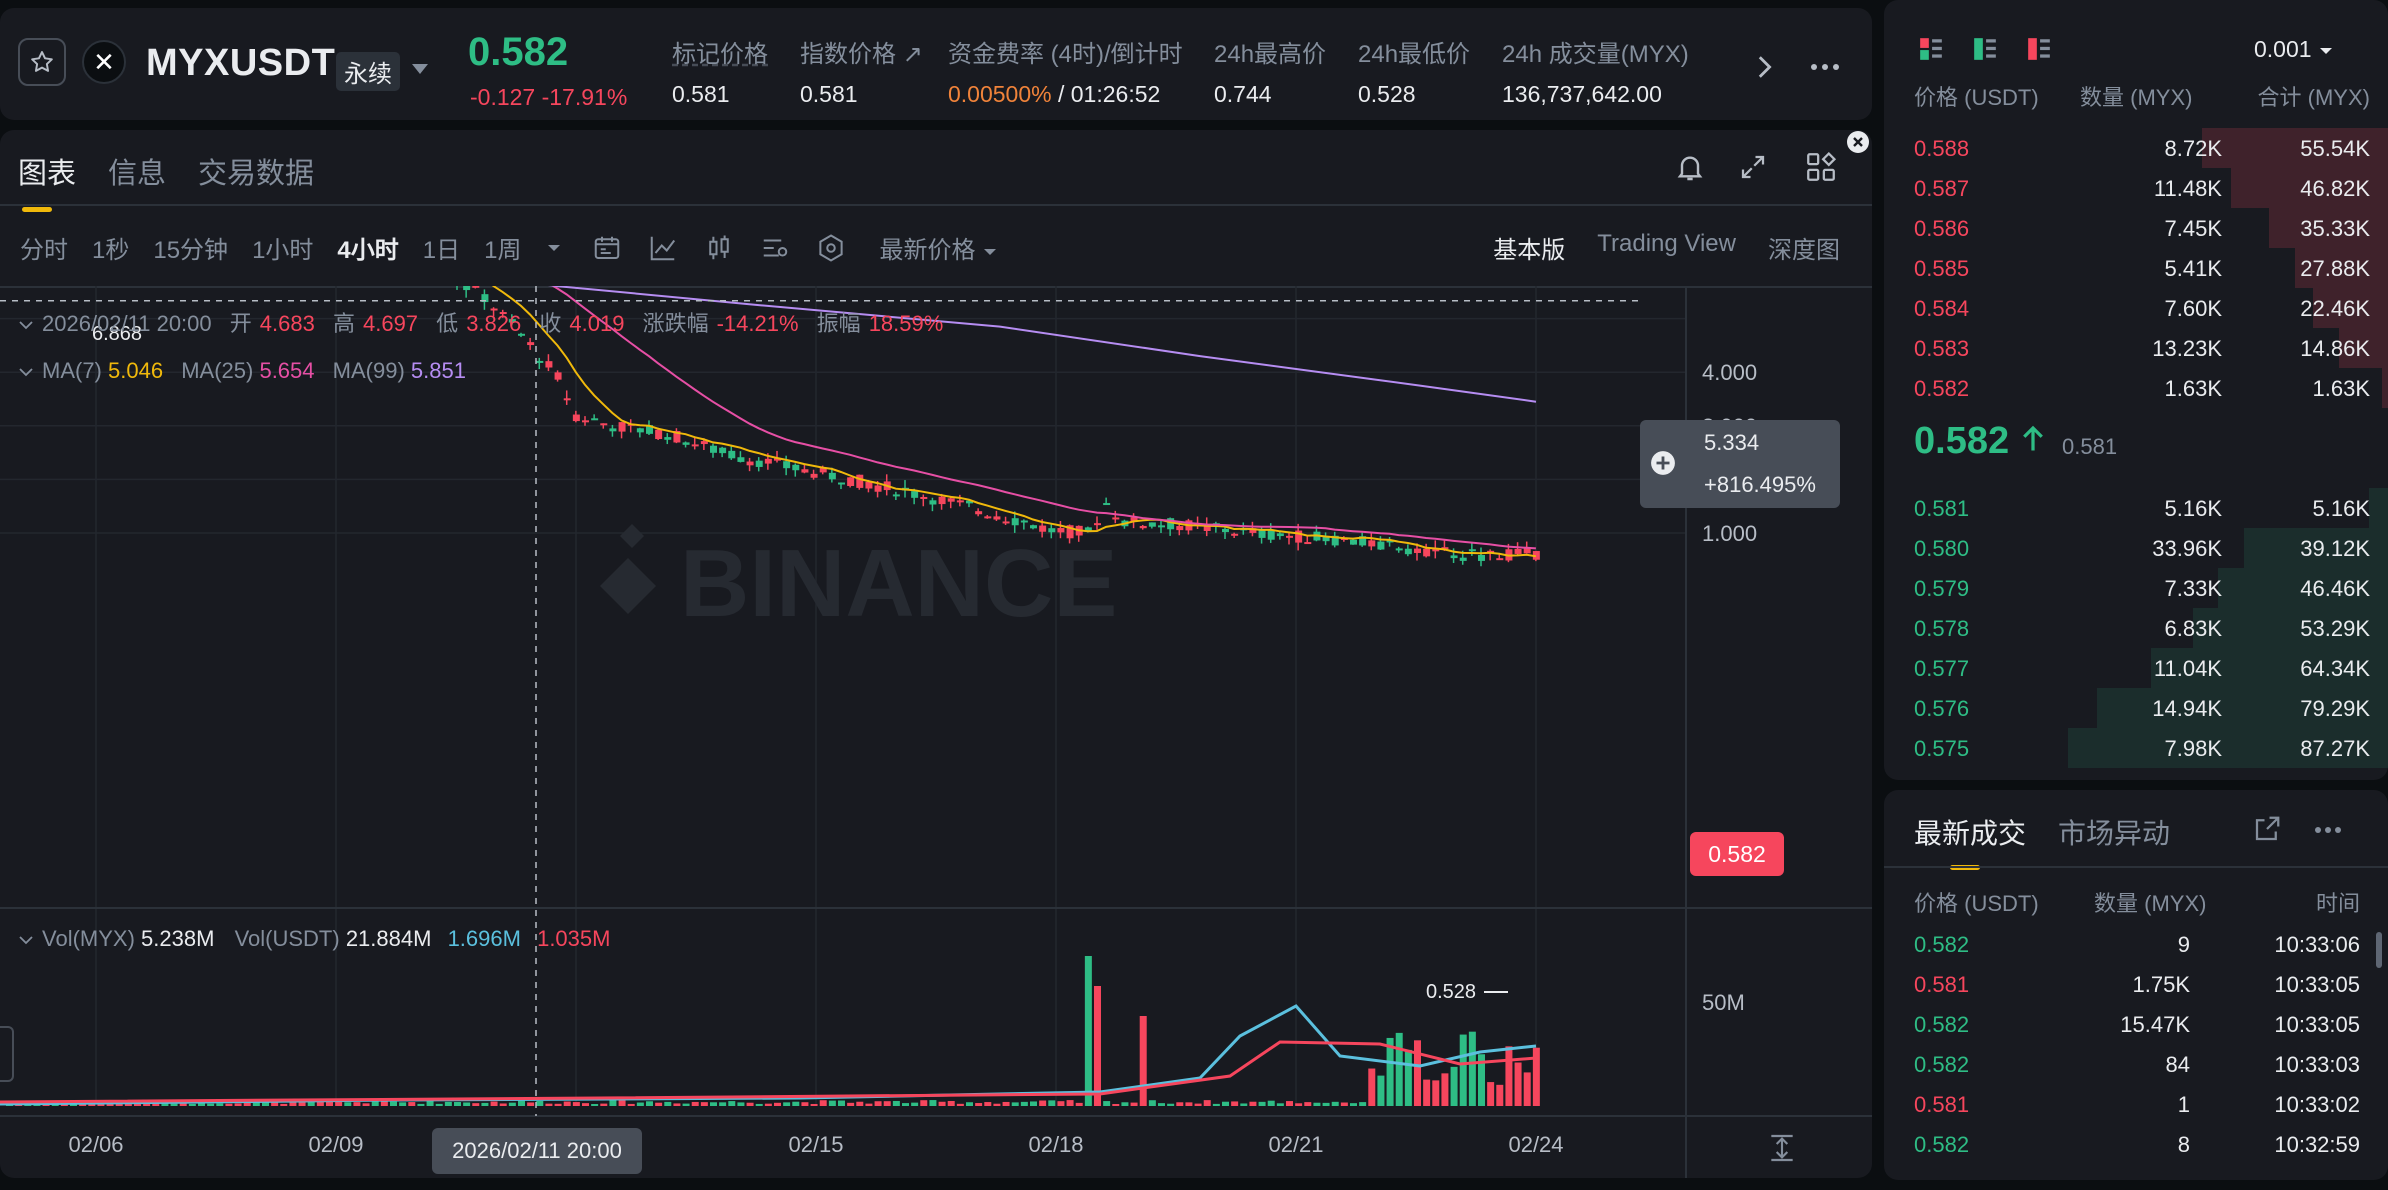 The width and height of the screenshot is (2388, 1190). What do you see at coordinates (1804, 250) in the screenshot?
I see `view-depth: 深度图` at bounding box center [1804, 250].